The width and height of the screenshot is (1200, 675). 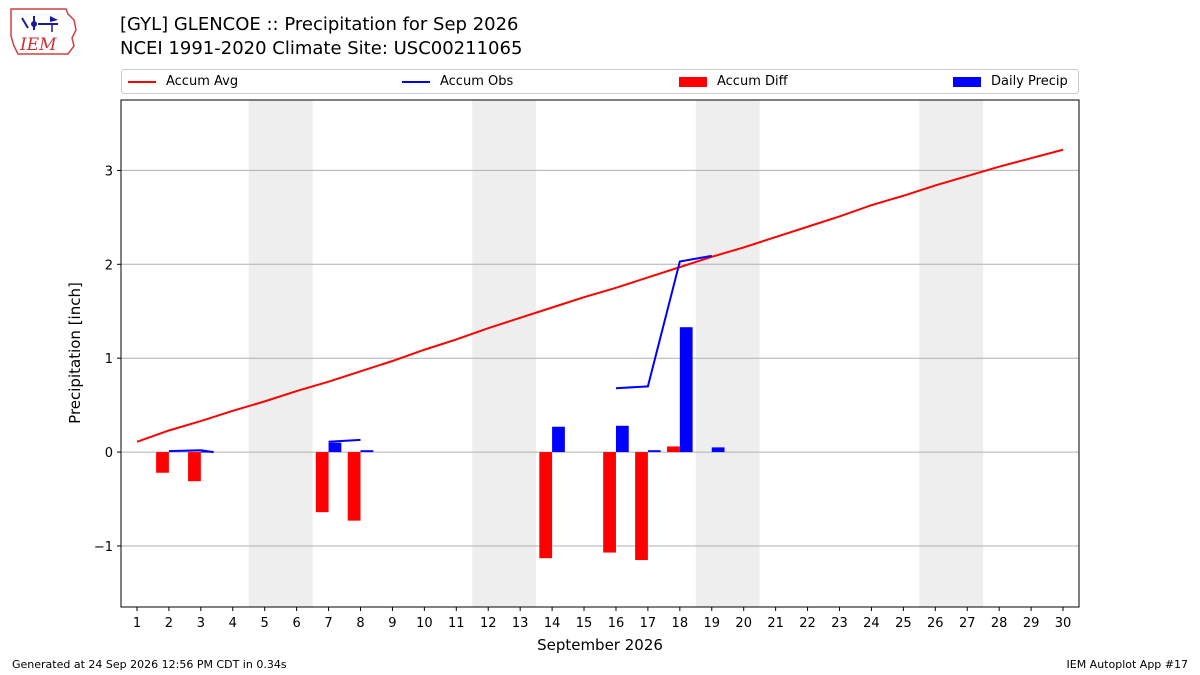 I want to click on x-tick-label: 16, so click(x=616, y=623).